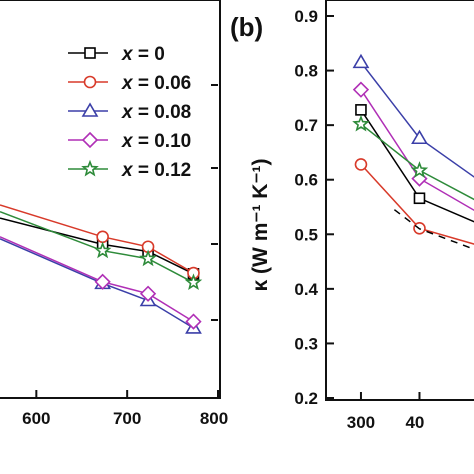 This screenshot has height=474, width=474. I want to click on panel-a-x-ticks: 600 700 800, so click(125, 409).